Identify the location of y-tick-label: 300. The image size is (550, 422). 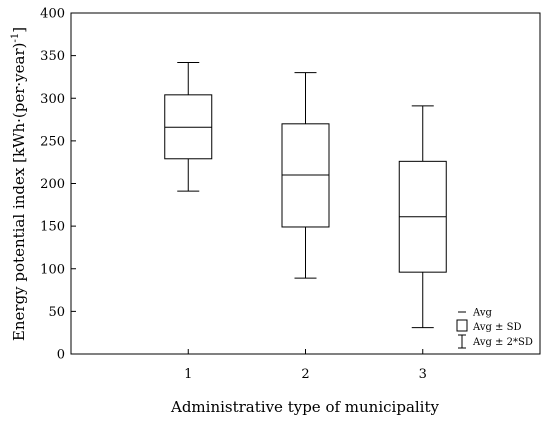
(52, 99).